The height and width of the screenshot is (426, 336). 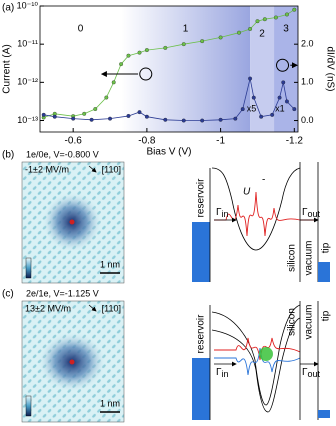 What do you see at coordinates (7, 68) in the screenshot?
I see `y-axis-label: Current (A)` at bounding box center [7, 68].